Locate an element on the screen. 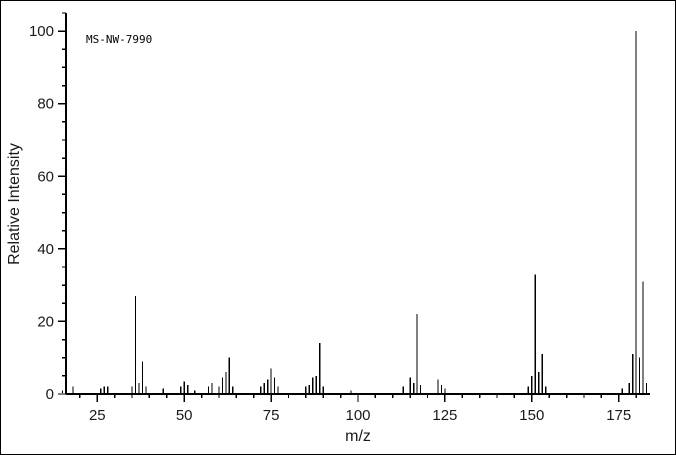 The width and height of the screenshot is (676, 455). x-tick-label: 175 is located at coordinates (618, 415).